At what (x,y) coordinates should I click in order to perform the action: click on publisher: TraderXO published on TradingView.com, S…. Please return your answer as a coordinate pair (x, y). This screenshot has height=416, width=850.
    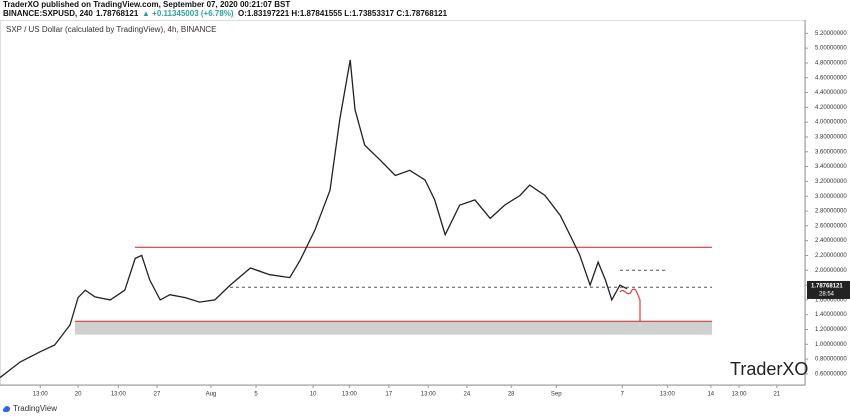
    Looking at the image, I should click on (146, 4).